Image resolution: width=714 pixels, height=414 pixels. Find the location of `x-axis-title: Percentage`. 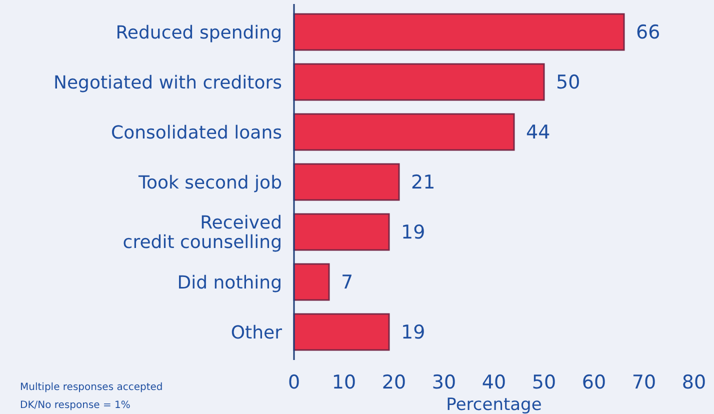

x-axis-title: Percentage is located at coordinates (494, 404).